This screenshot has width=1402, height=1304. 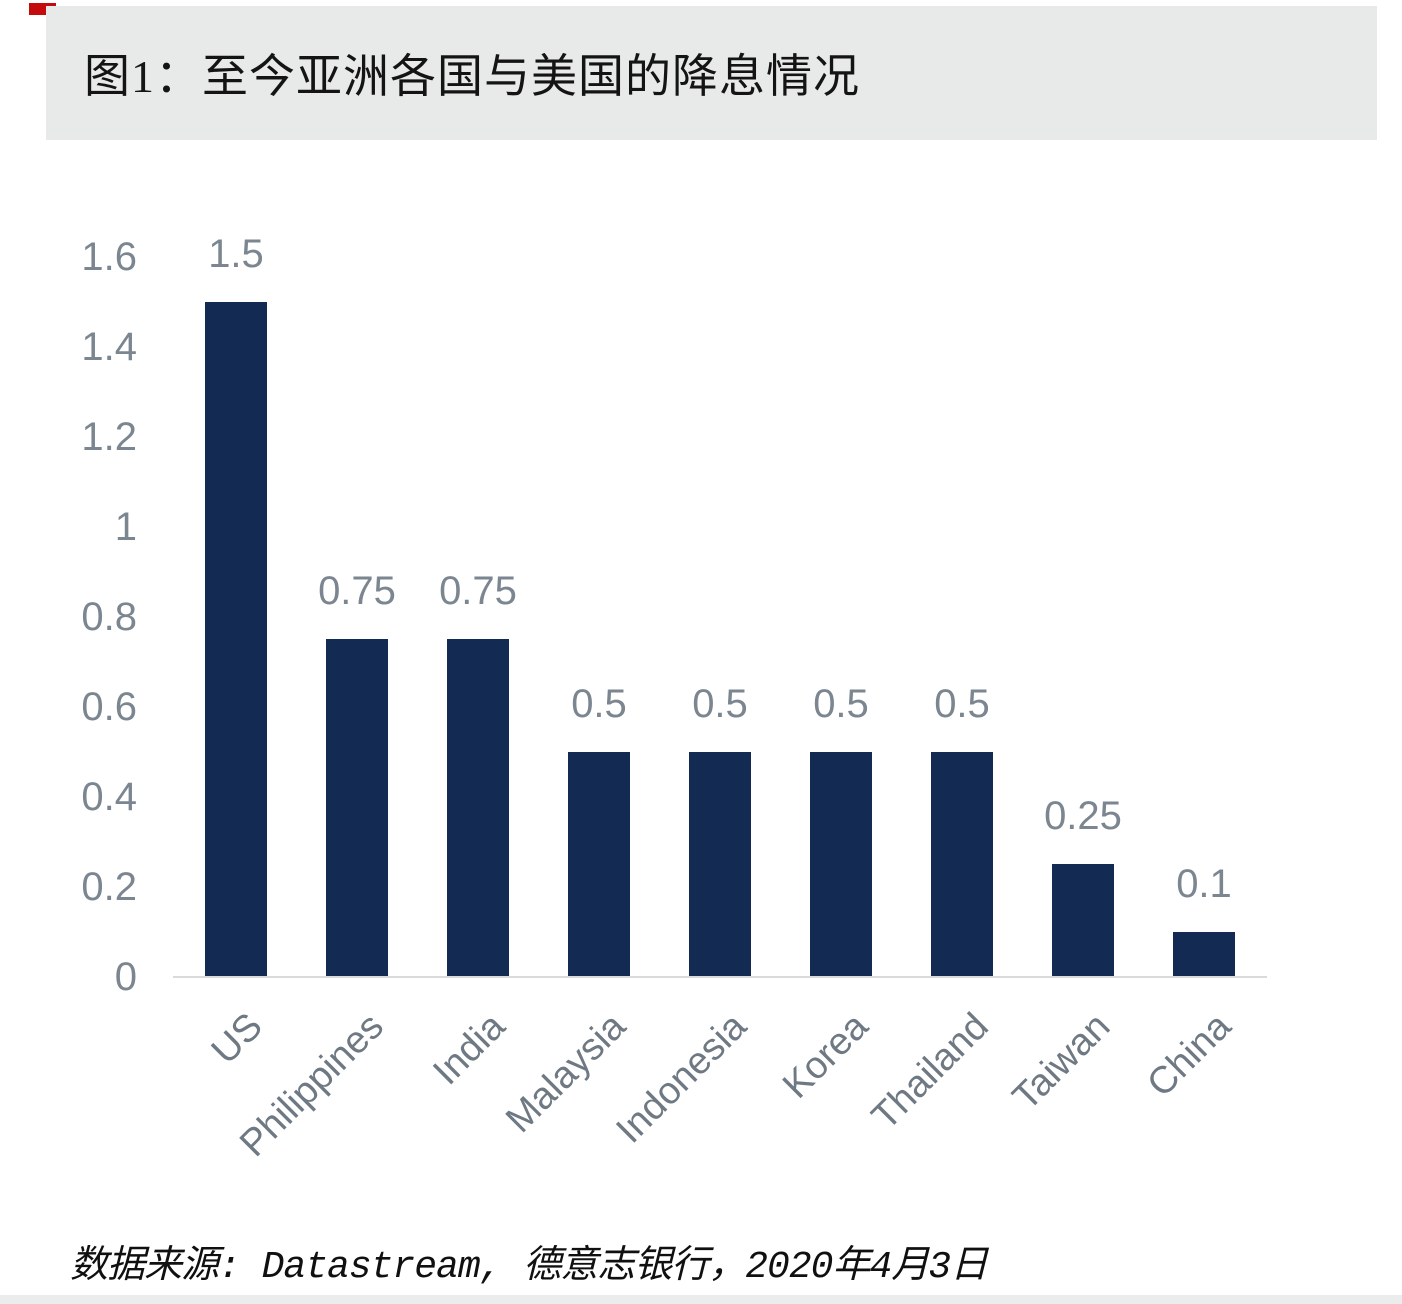 I want to click on y-axis-tick-label: 0.6, so click(x=109, y=707).